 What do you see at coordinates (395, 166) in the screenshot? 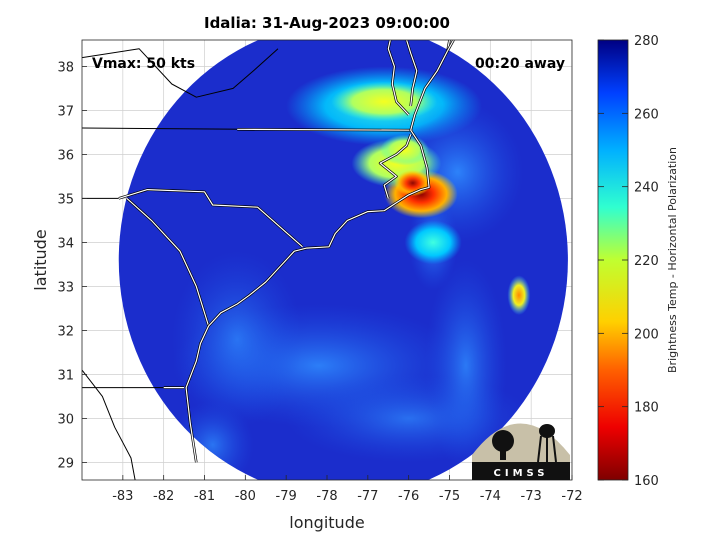
I see `sound-inner-shore` at bounding box center [395, 166].